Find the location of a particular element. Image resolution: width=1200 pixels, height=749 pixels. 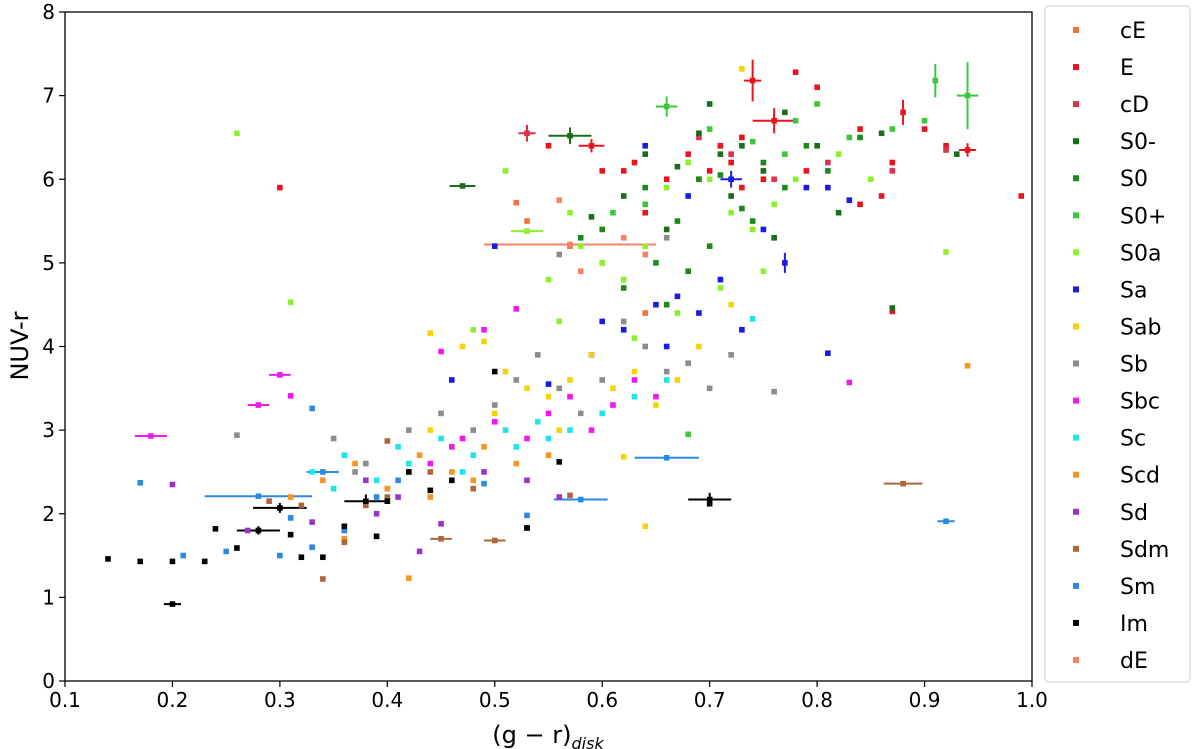

legend-label: Sa is located at coordinates (1133, 290).